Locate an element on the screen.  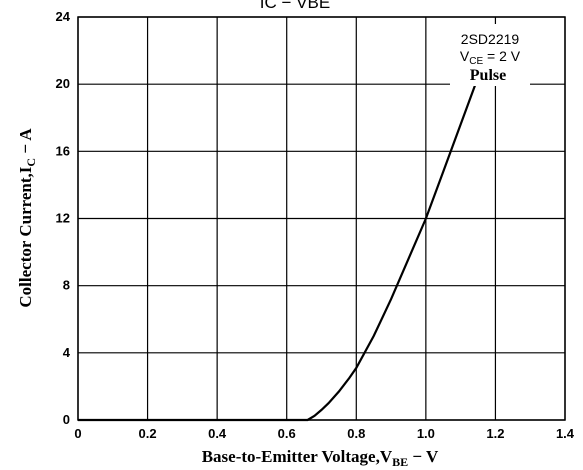
x-tick-label: 1.2 is located at coordinates (495, 433).